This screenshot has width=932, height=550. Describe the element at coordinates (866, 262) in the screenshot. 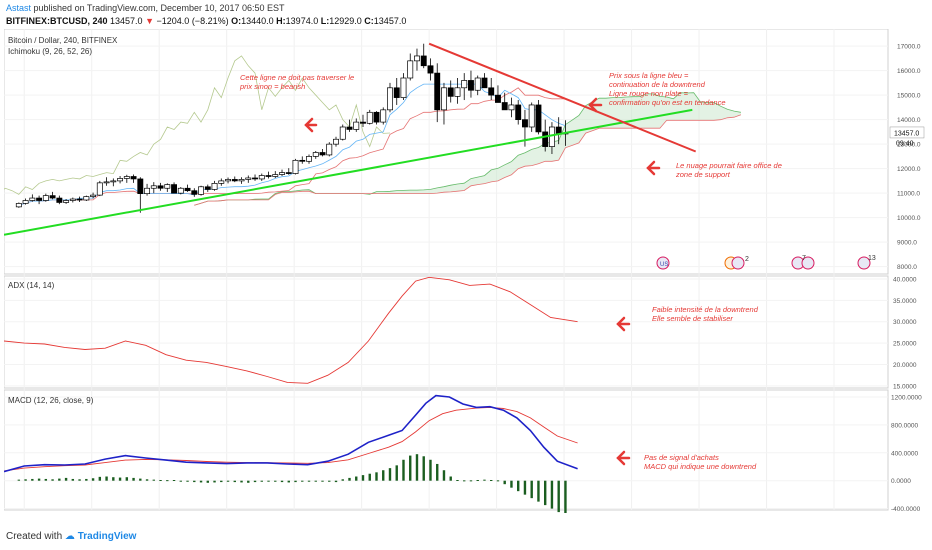

I see `event-badge-4: 13` at that location.